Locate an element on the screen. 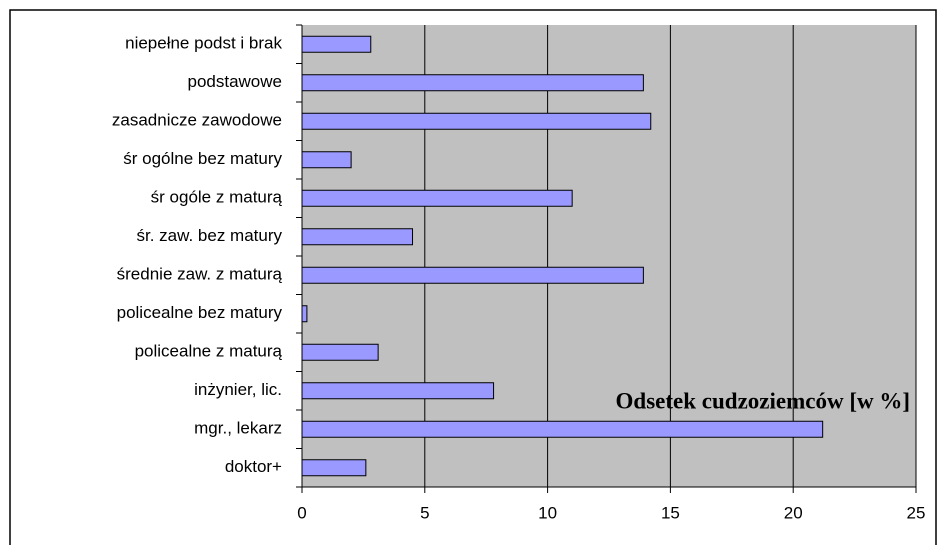  y-tick-label: policealne bez matury is located at coordinates (200, 312).